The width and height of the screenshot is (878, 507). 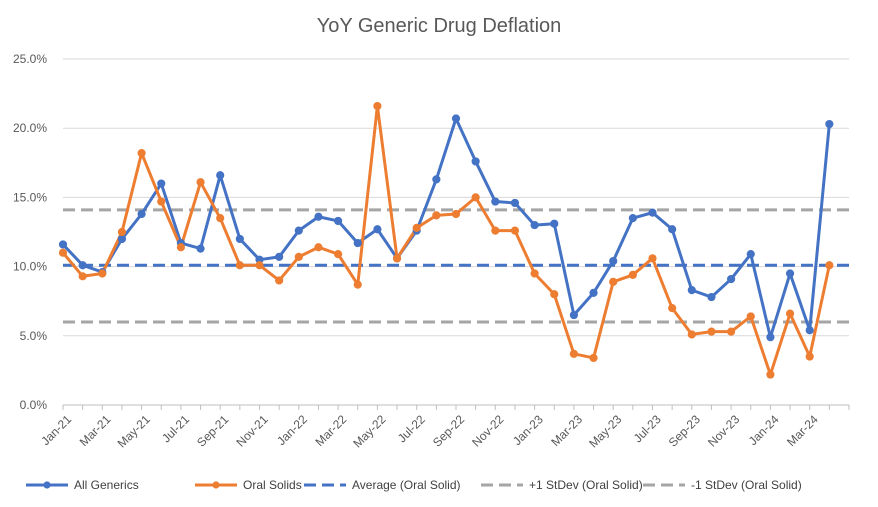 I want to click on legend-label: Oral Solids, so click(x=272, y=485).